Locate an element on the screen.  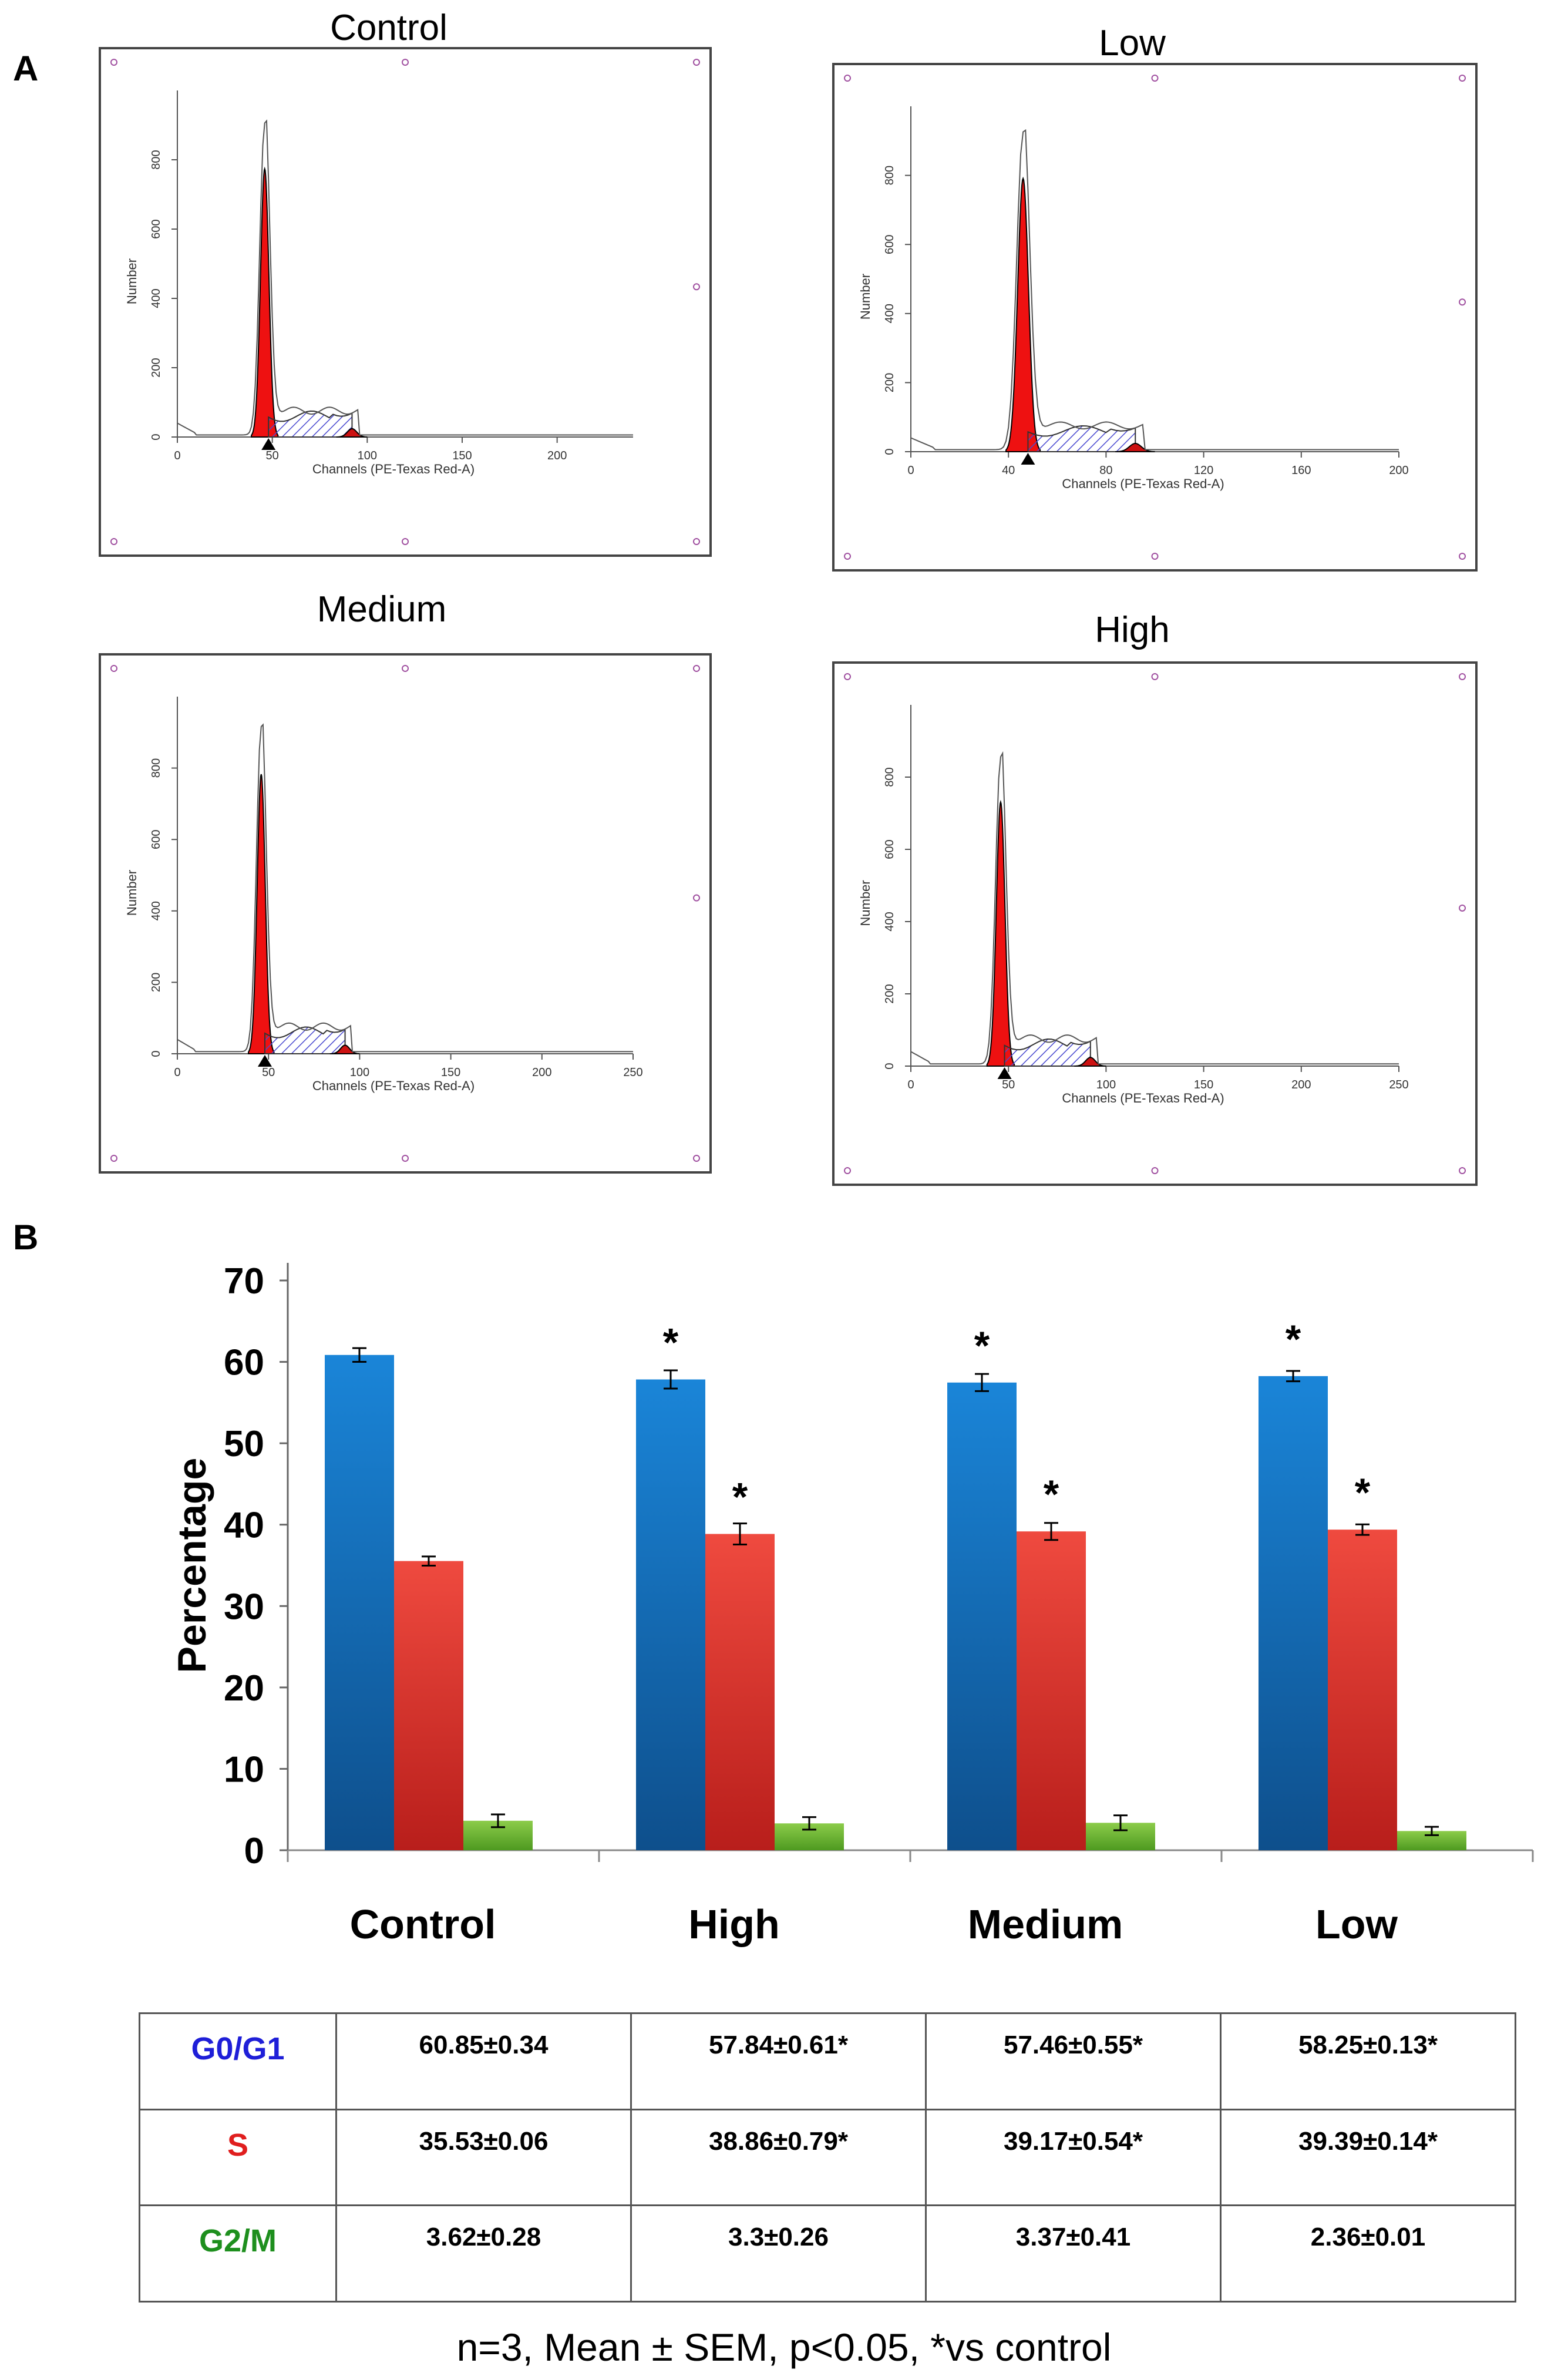
footnote: n=3, Mean ± SEM, p<0.05, *vs control is located at coordinates (784, 2347).